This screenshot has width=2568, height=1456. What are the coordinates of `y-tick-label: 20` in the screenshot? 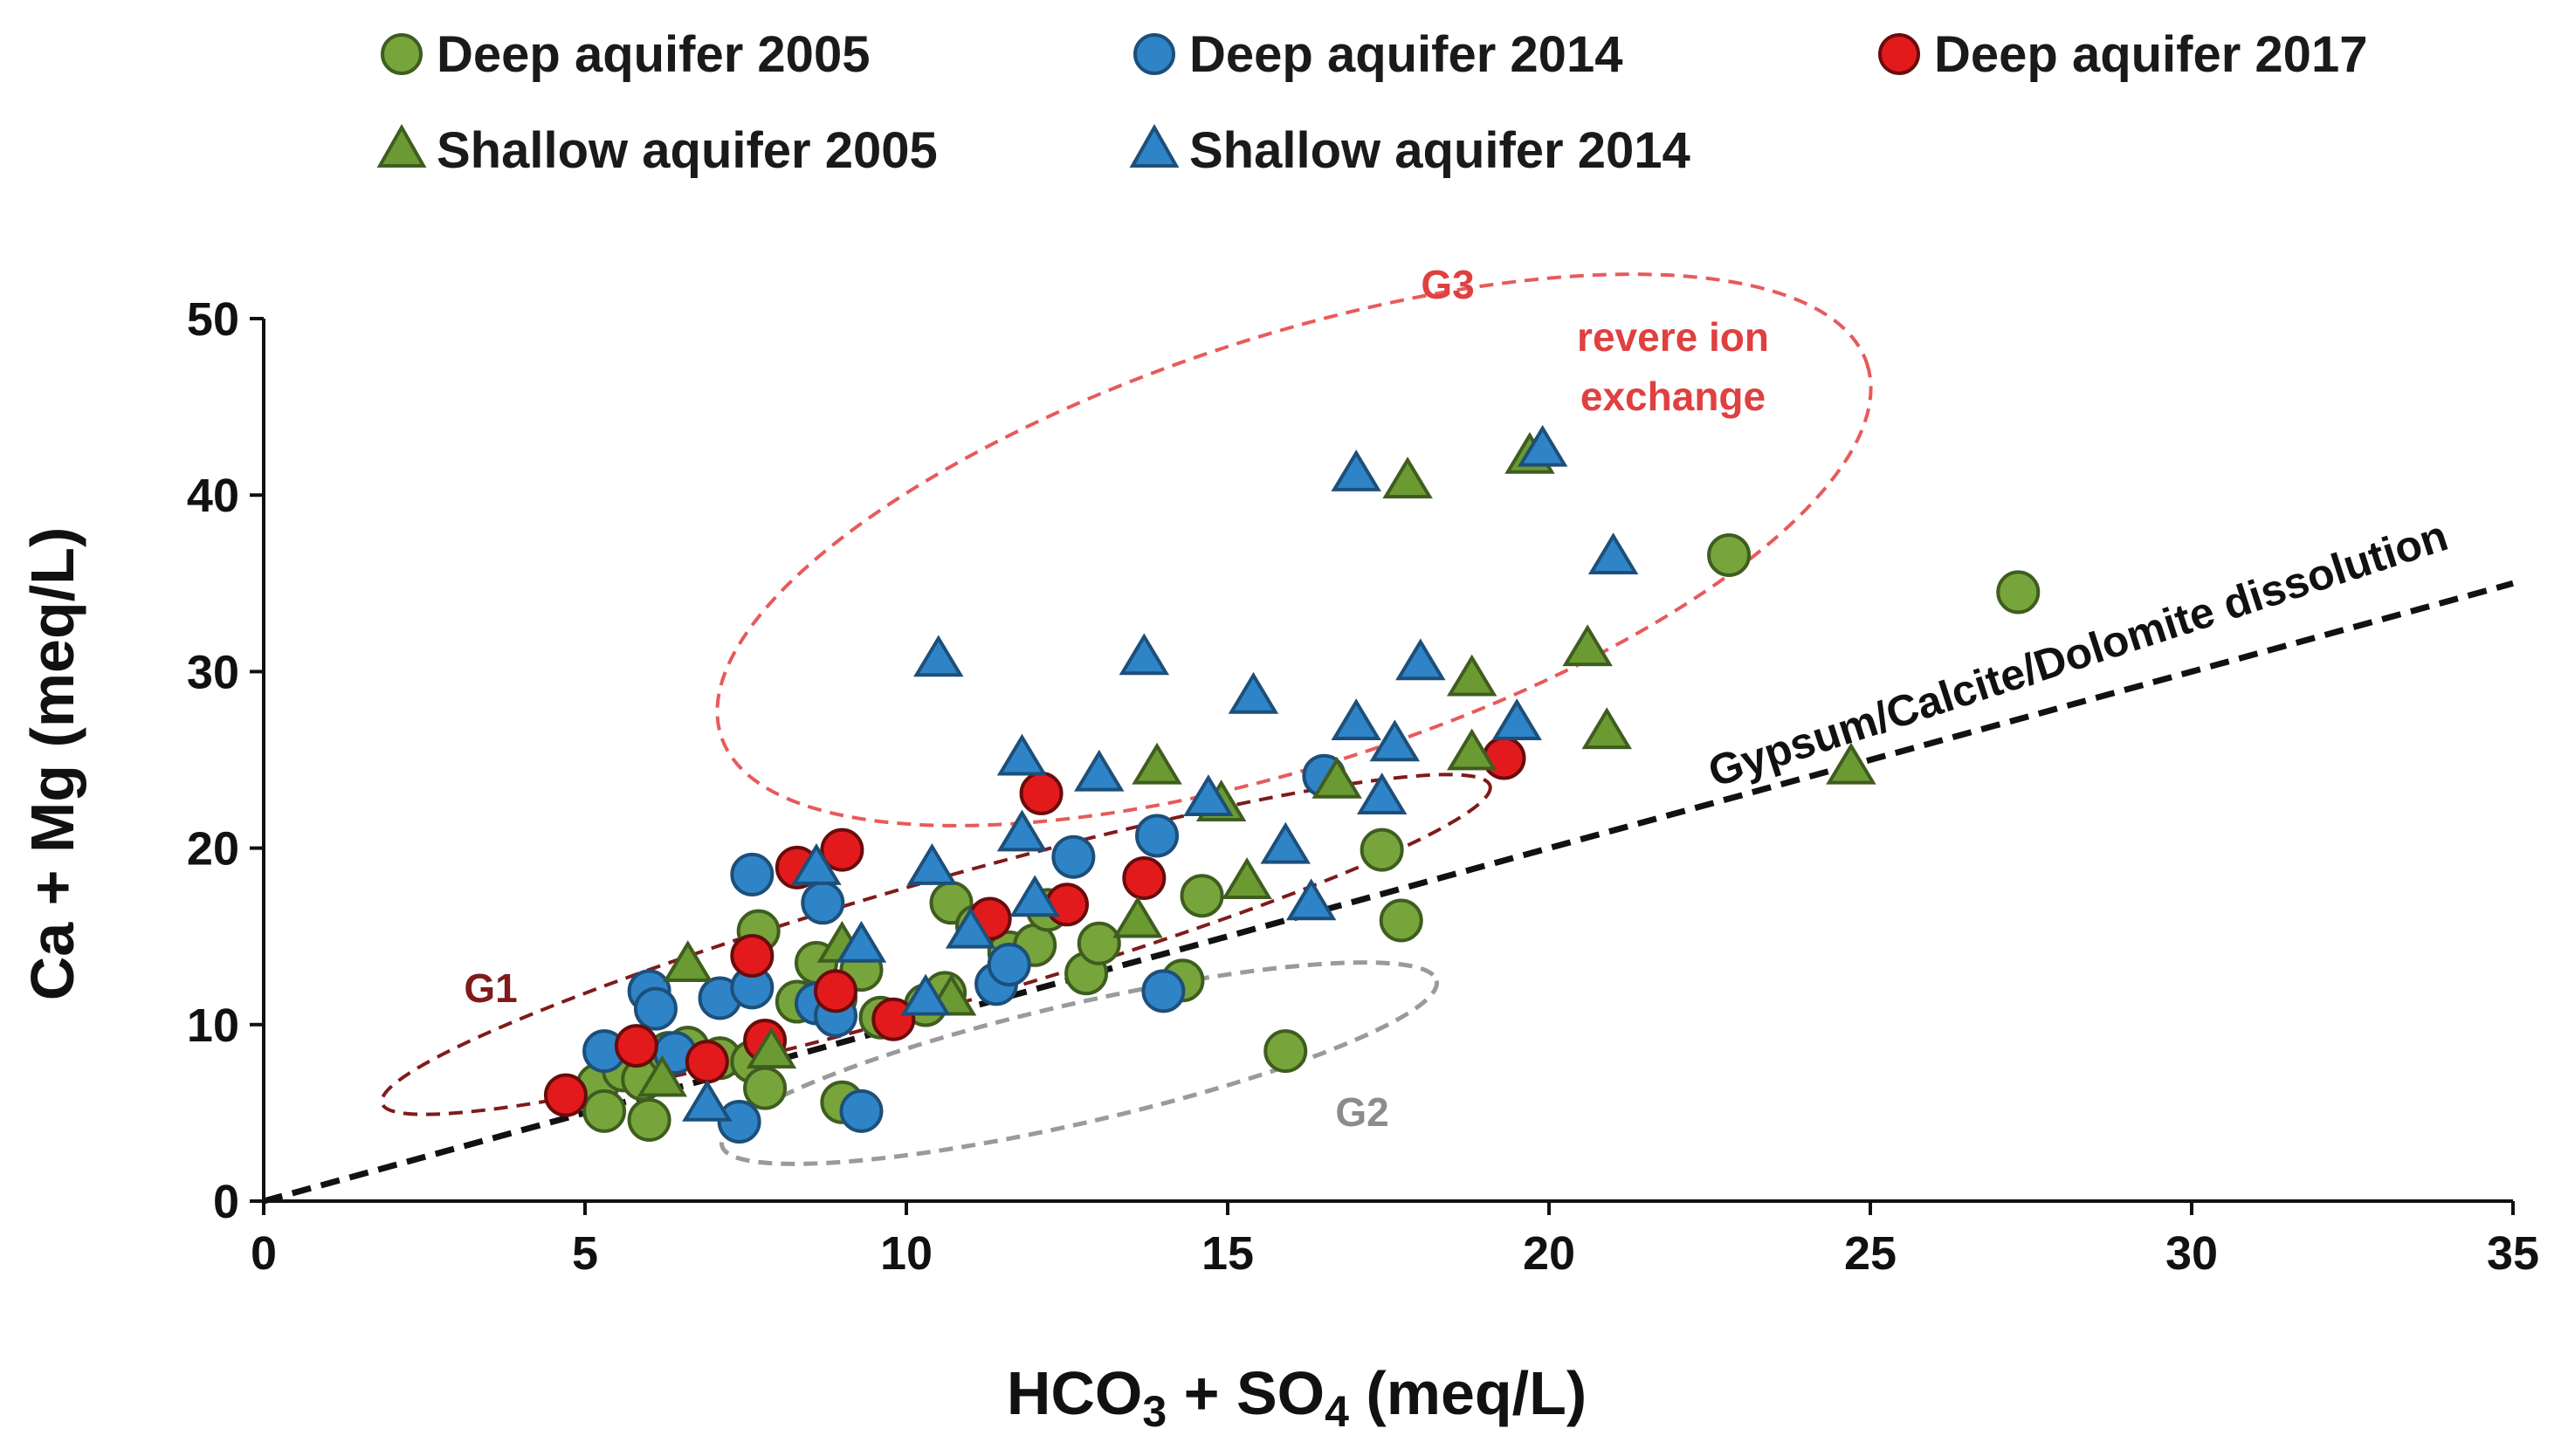 It's located at (213, 849).